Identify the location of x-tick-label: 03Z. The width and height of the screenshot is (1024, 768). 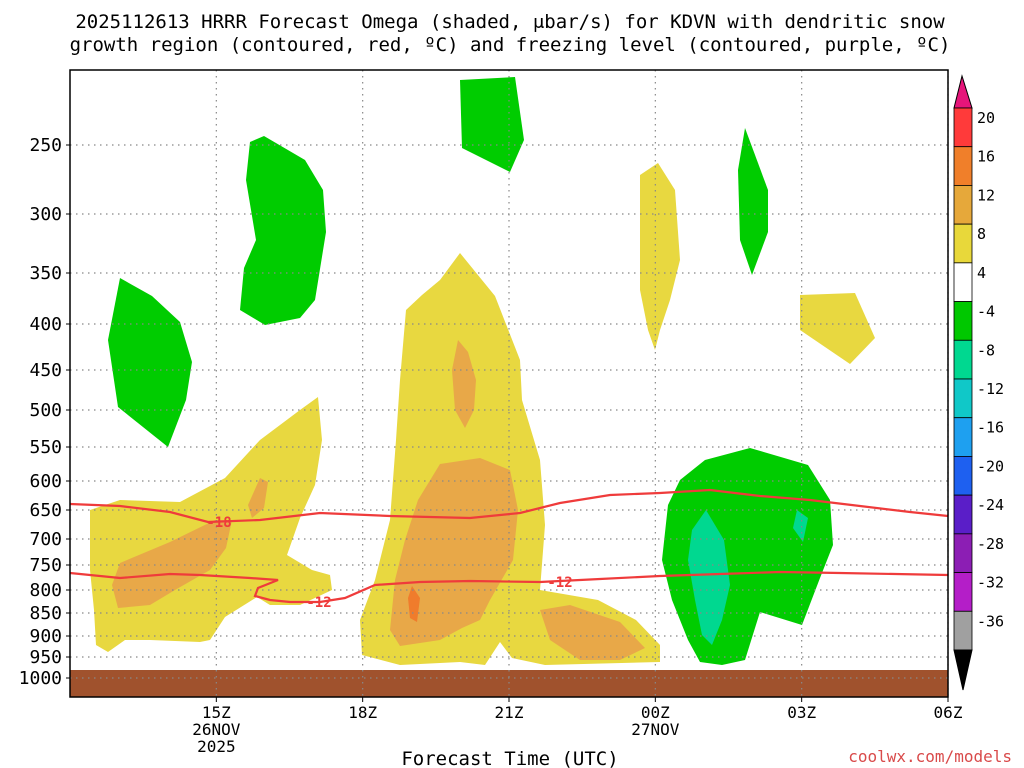
(801, 712).